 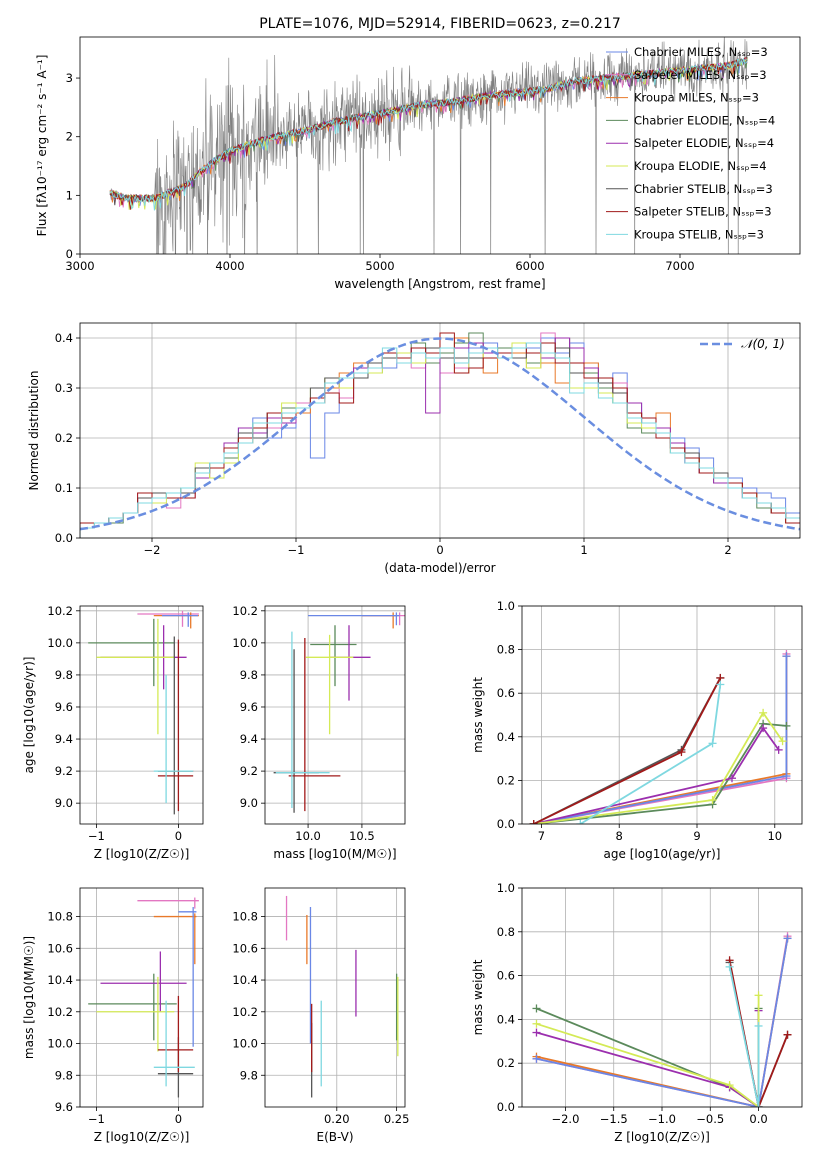 I want to click on y-tick-label: 9.0, so click(x=64, y=803).